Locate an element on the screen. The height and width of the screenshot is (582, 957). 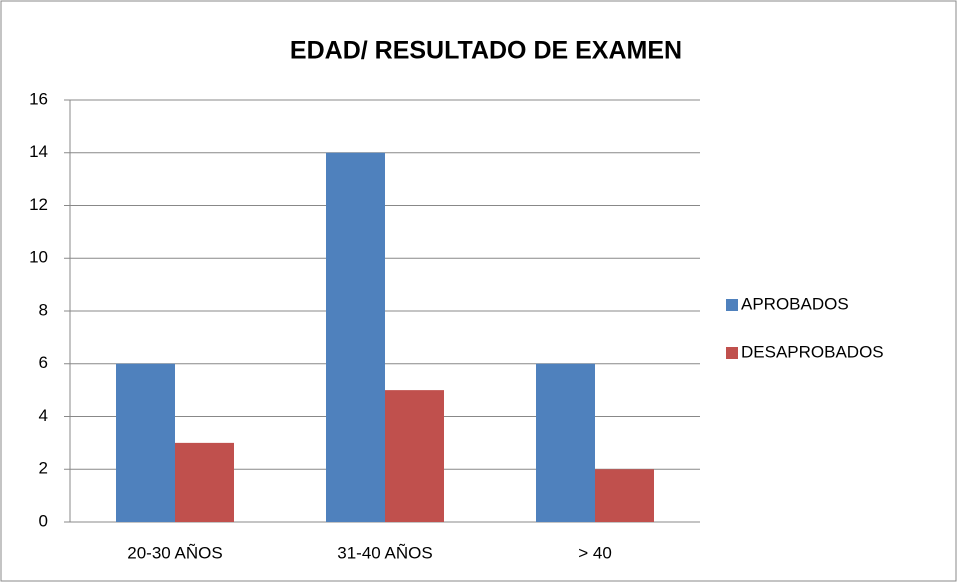
legend-label: APROBADOS is located at coordinates (795, 303).